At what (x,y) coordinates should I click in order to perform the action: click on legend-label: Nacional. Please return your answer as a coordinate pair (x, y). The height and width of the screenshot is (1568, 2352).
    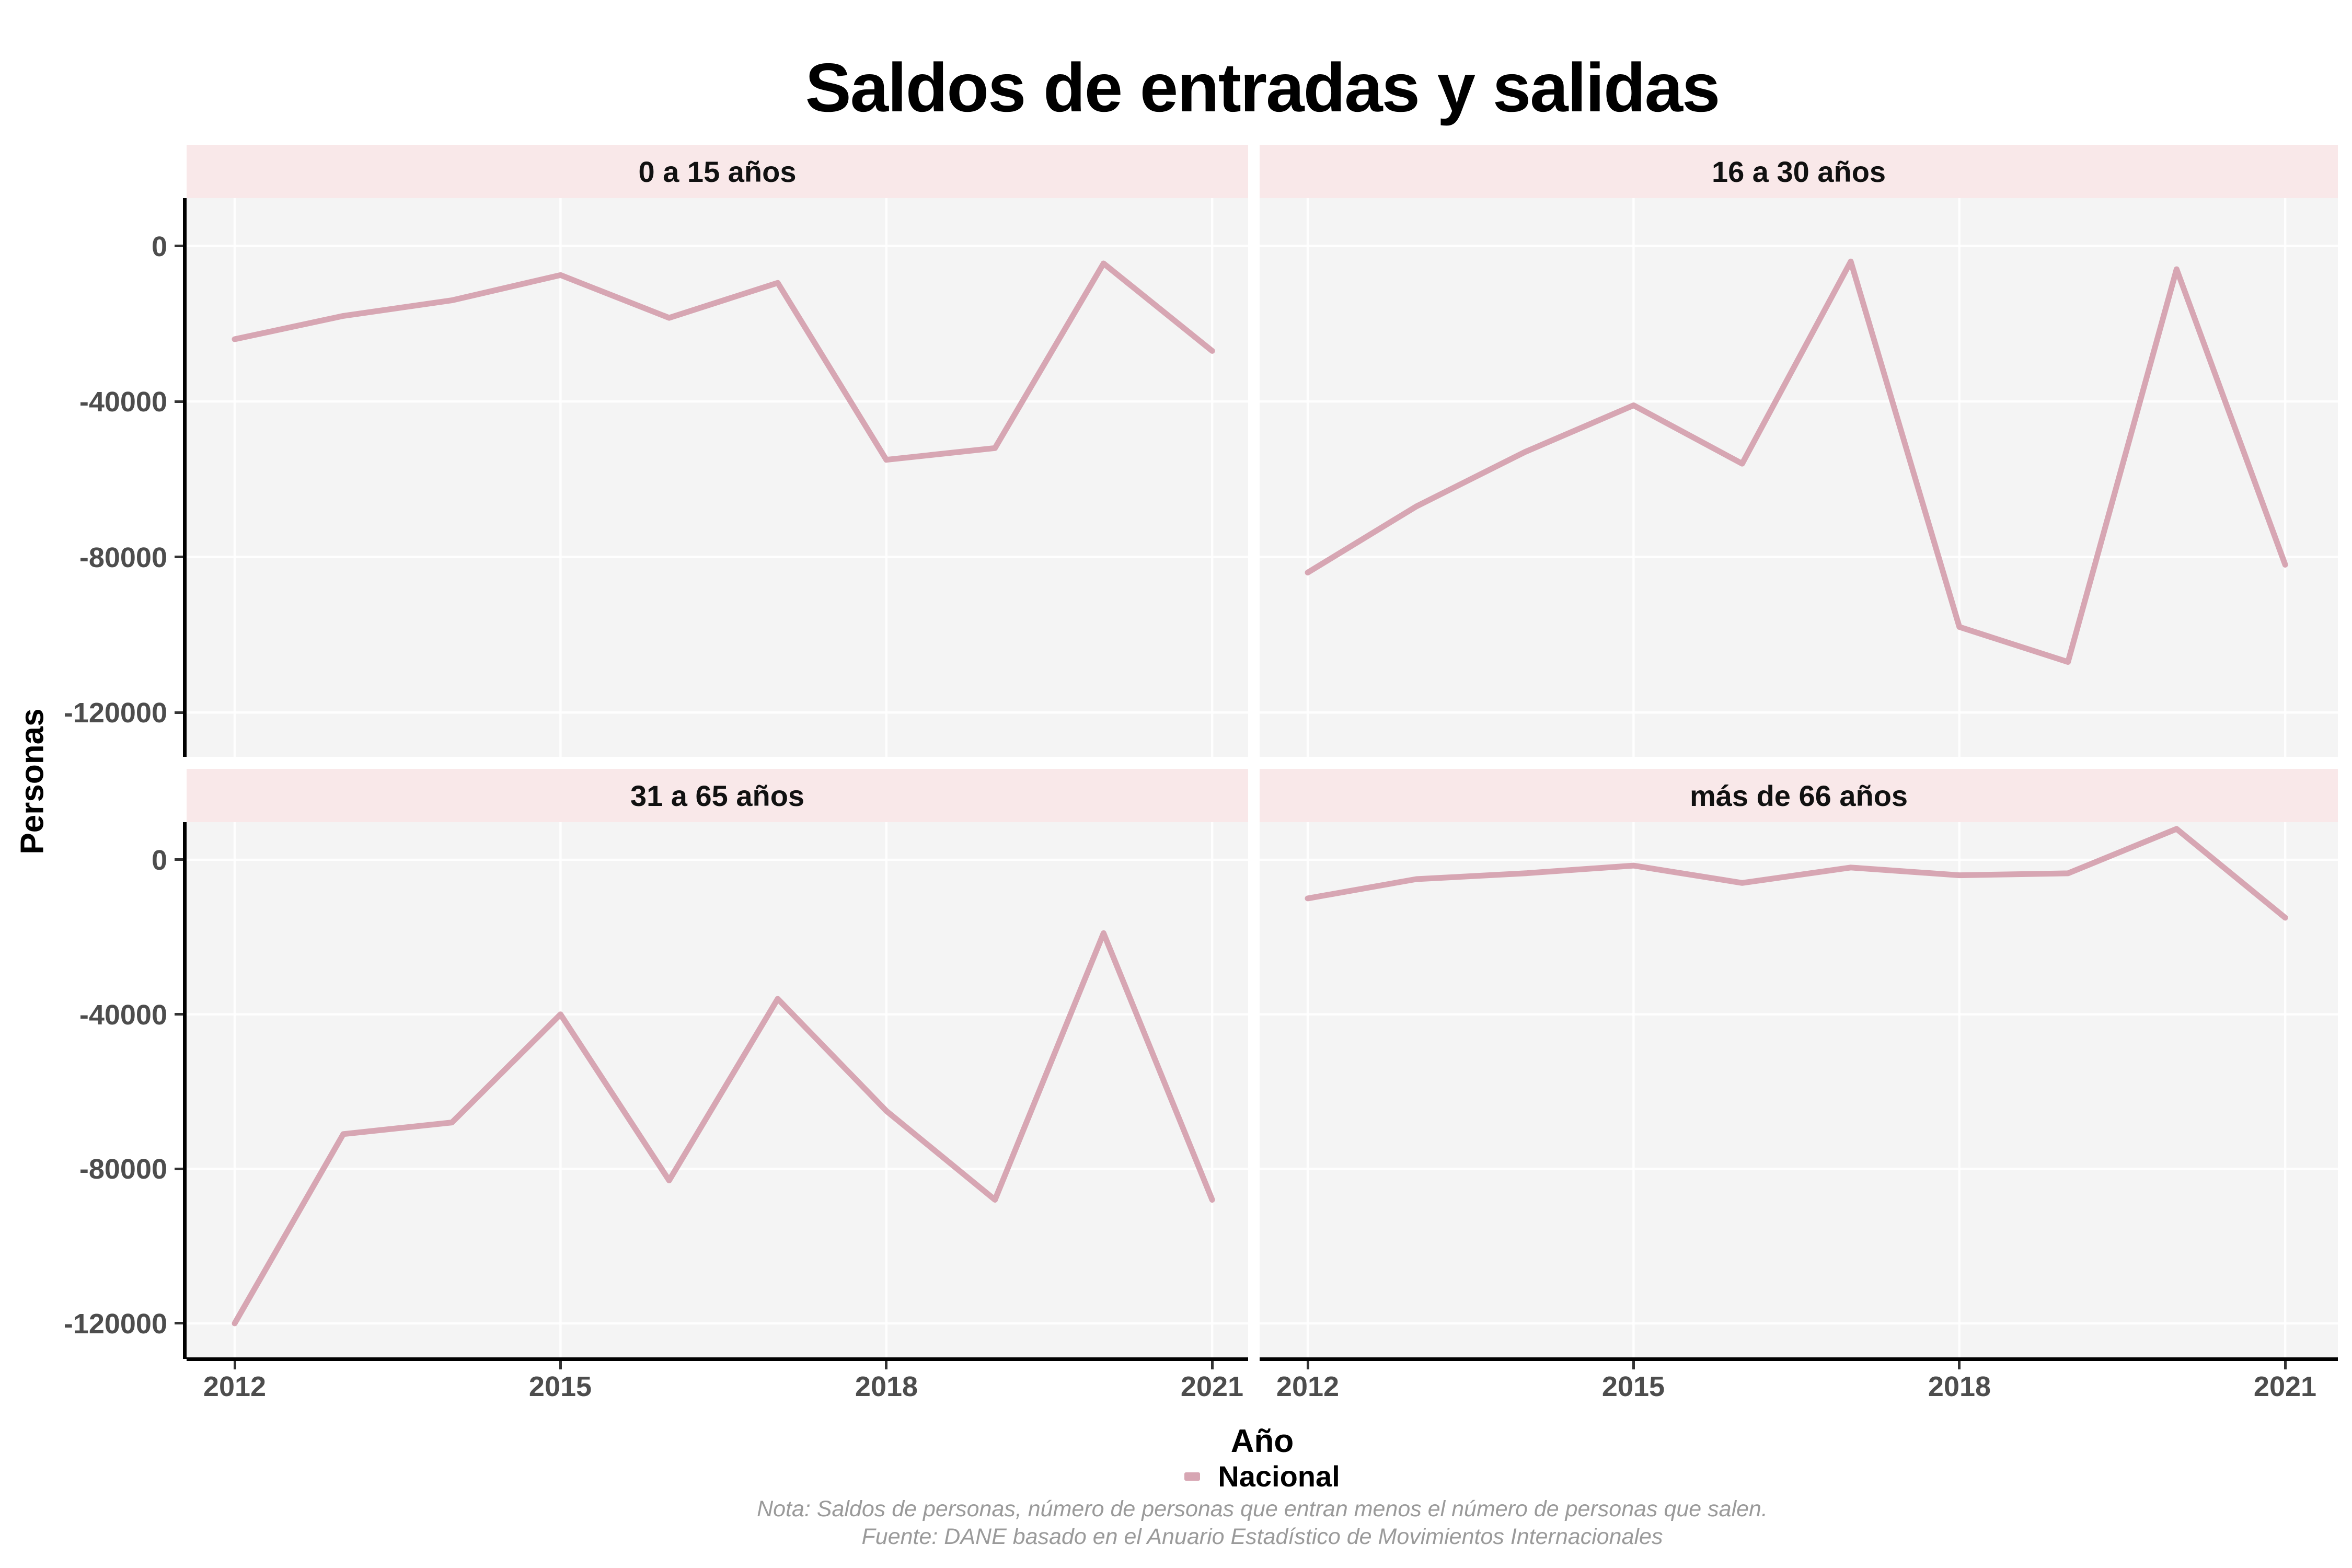
    Looking at the image, I should click on (1279, 1476).